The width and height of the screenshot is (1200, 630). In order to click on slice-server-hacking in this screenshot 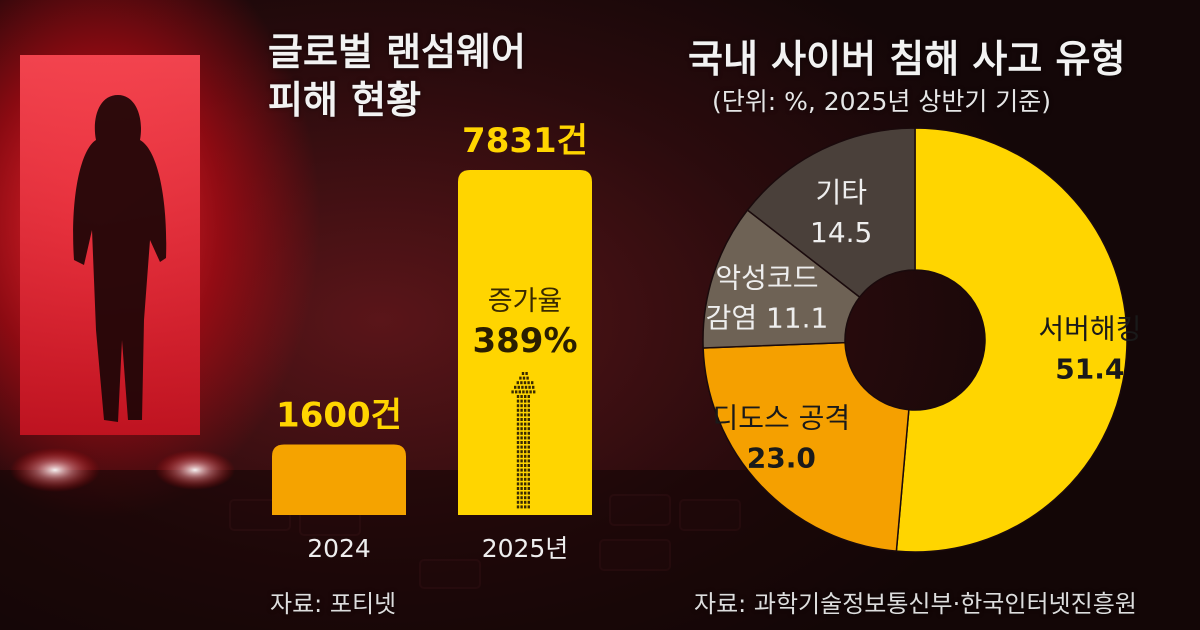, I will do `click(1011, 340)`.